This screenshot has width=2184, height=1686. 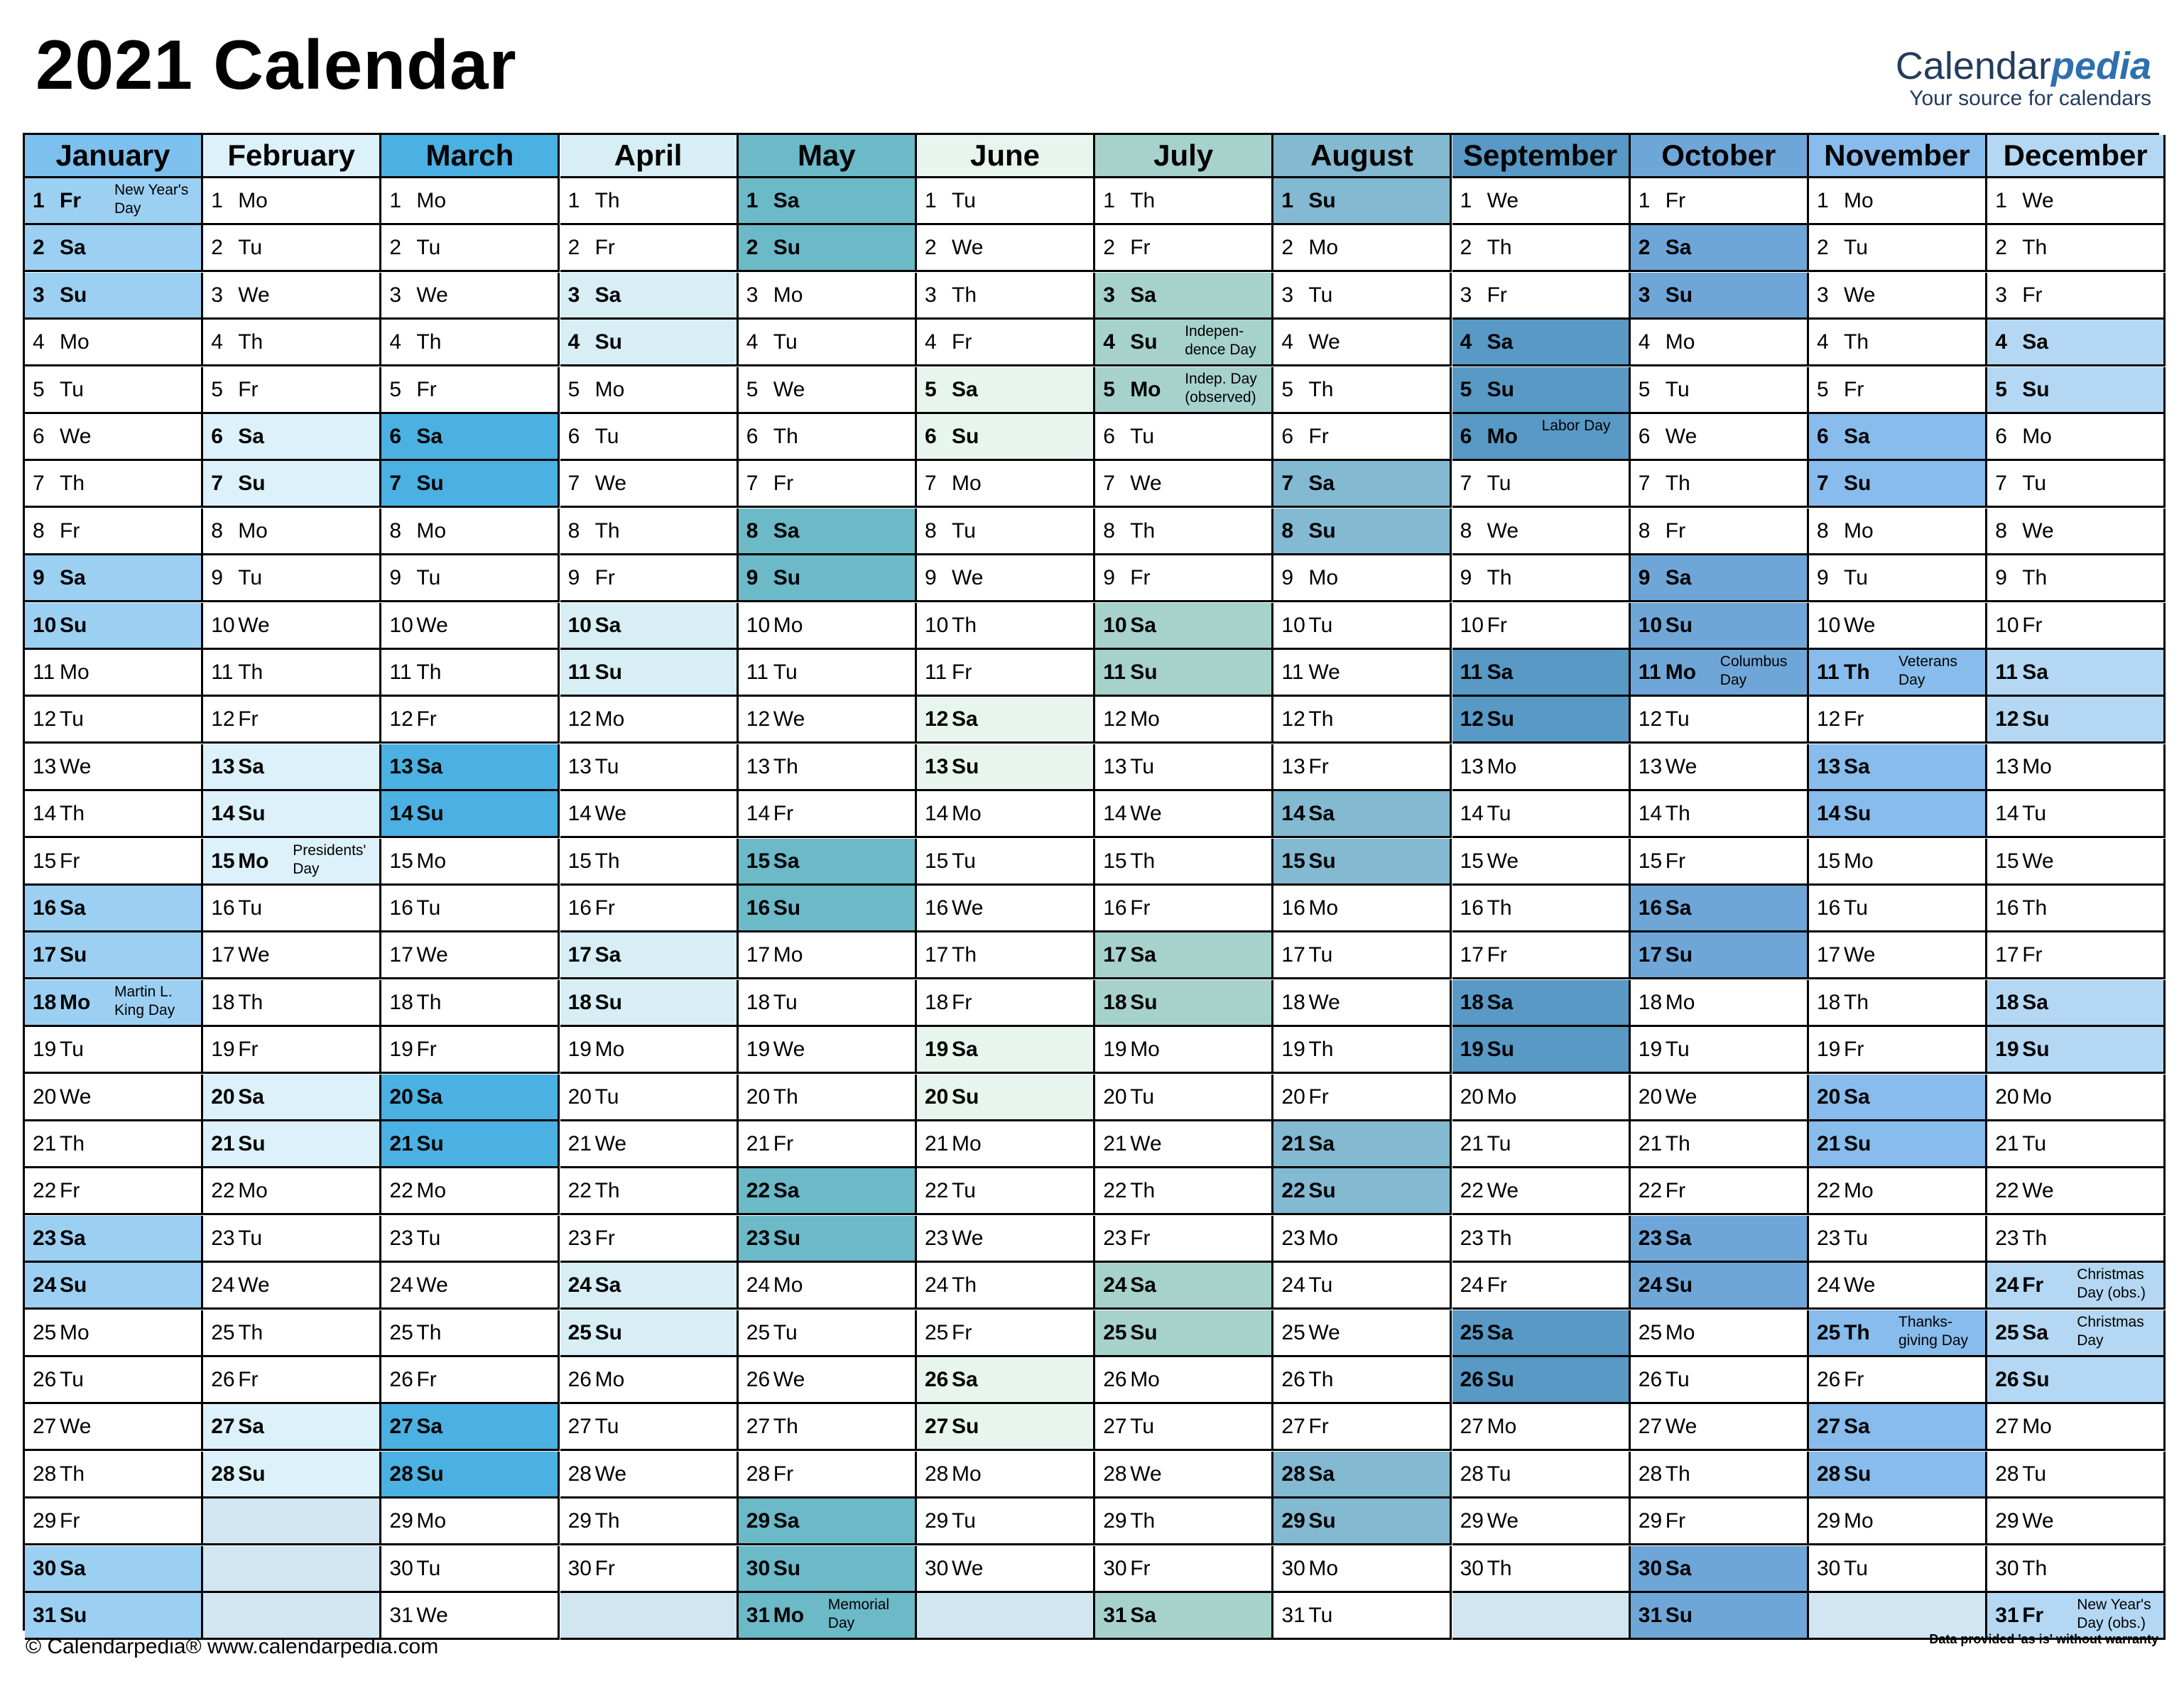 I want to click on day-cell: 14 Th, so click(x=114, y=815).